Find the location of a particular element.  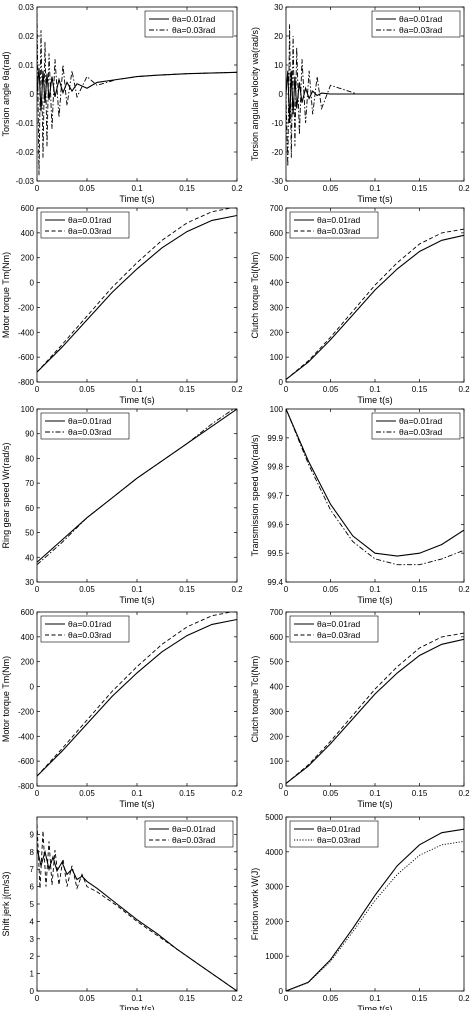

y-tick-label: 60 is located at coordinates (29, 508).